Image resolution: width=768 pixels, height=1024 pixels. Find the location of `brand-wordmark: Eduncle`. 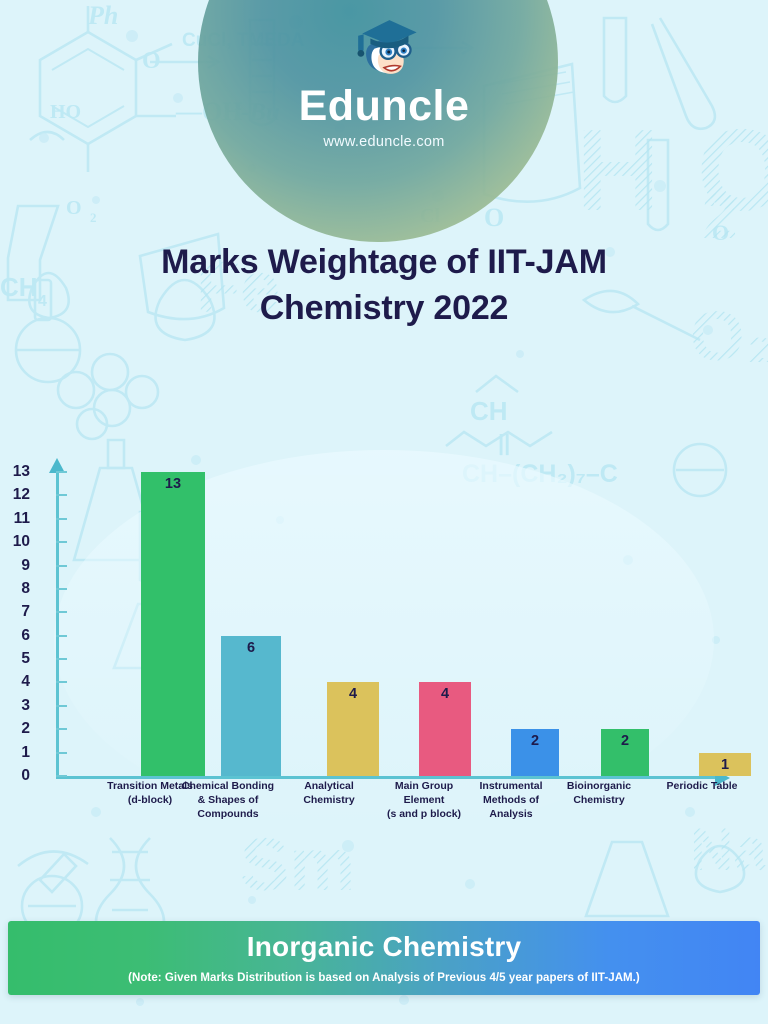

brand-wordmark: Eduncle is located at coordinates (384, 106).